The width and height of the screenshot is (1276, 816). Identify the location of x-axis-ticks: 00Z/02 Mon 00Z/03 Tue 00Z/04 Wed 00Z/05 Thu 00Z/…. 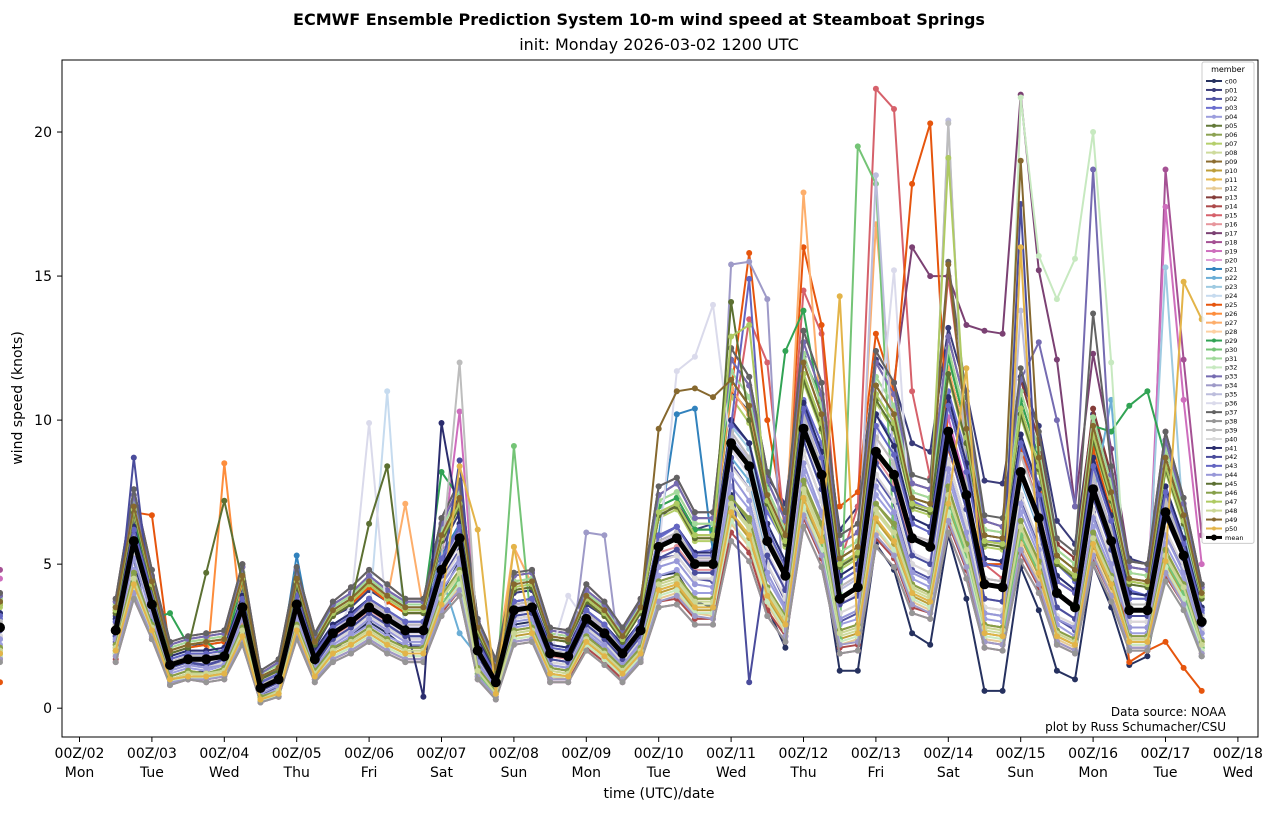
(659, 759).